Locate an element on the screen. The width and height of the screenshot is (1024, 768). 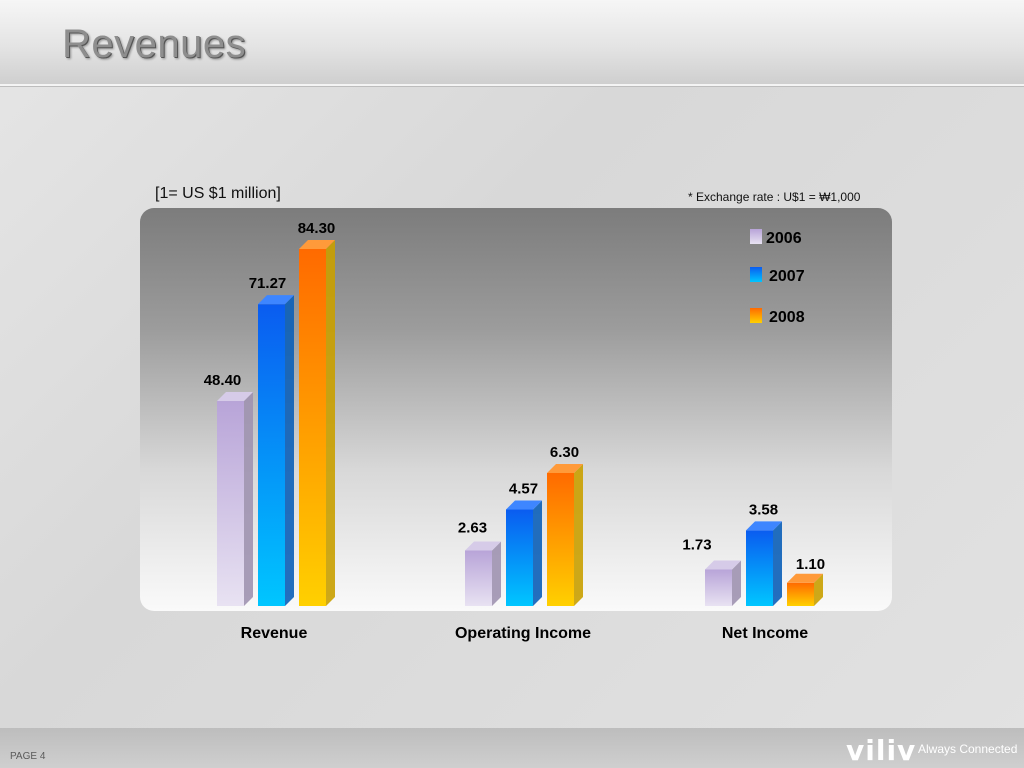
page-number: PAGE 4 is located at coordinates (28, 756).